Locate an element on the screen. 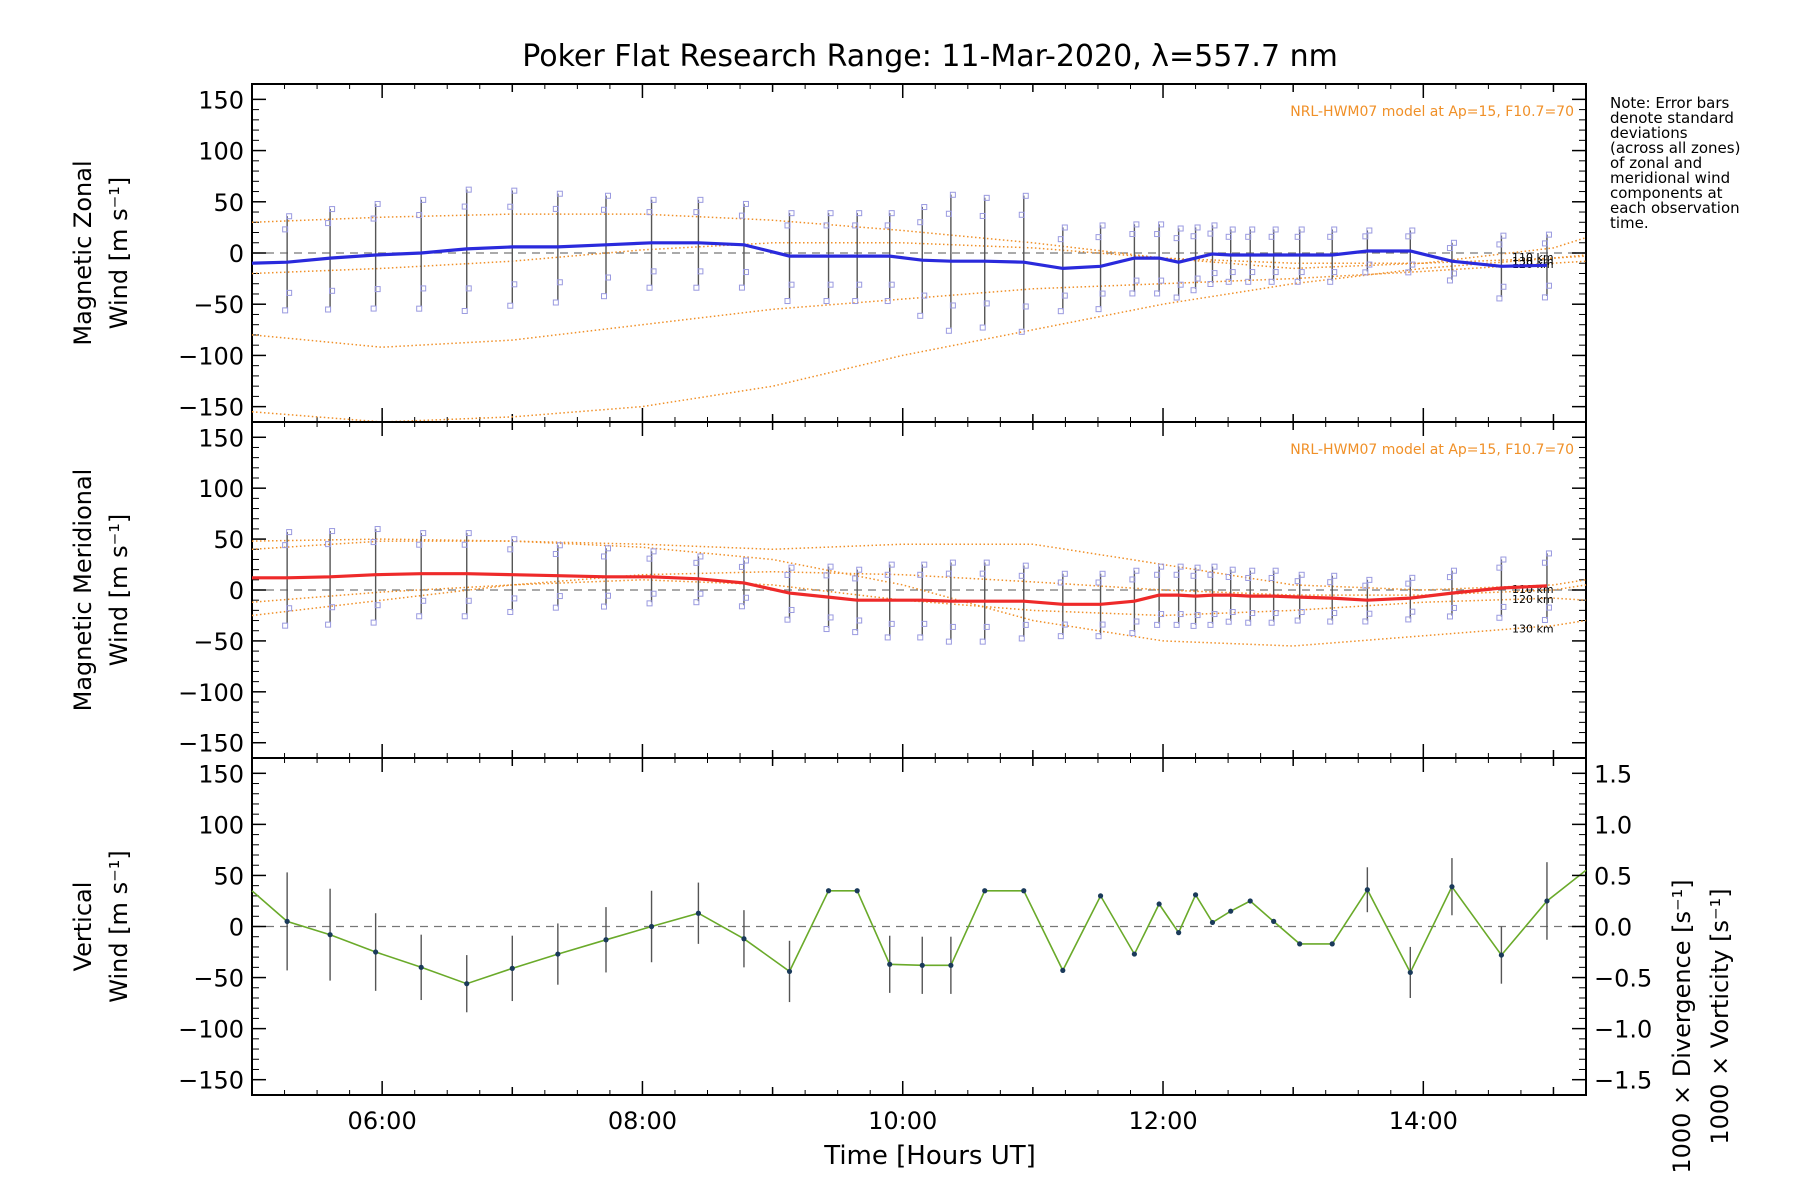 This screenshot has height=1200, width=1800. note-line: of zonal and is located at coordinates (1656, 163).